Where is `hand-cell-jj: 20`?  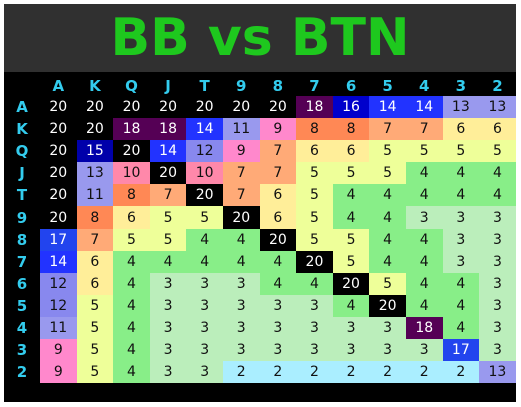 hand-cell-jj: 20 is located at coordinates (168, 173).